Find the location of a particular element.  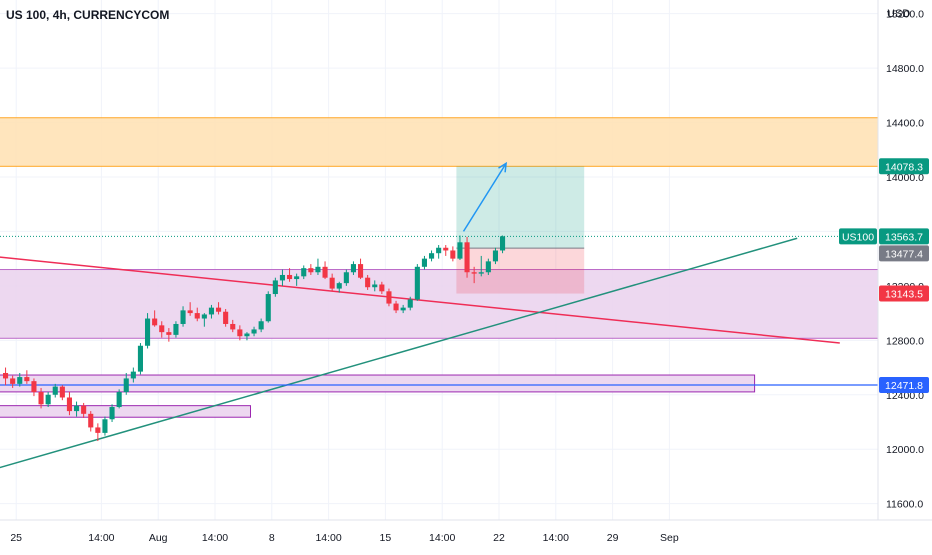

long-position-tool is located at coordinates (520, 230).